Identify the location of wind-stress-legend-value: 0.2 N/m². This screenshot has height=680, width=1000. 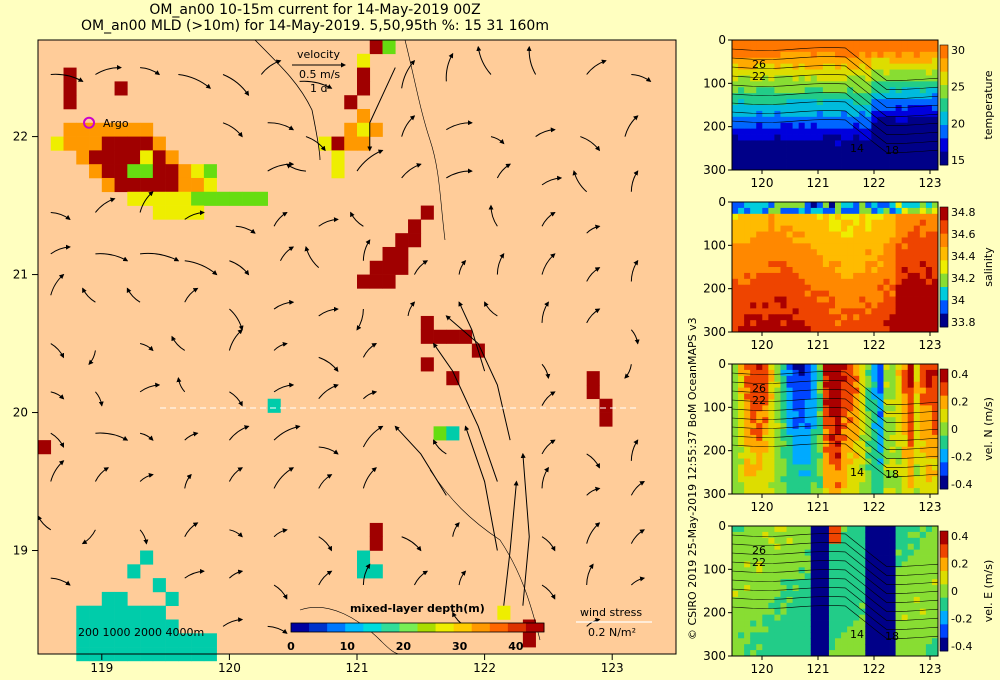
(612, 632).